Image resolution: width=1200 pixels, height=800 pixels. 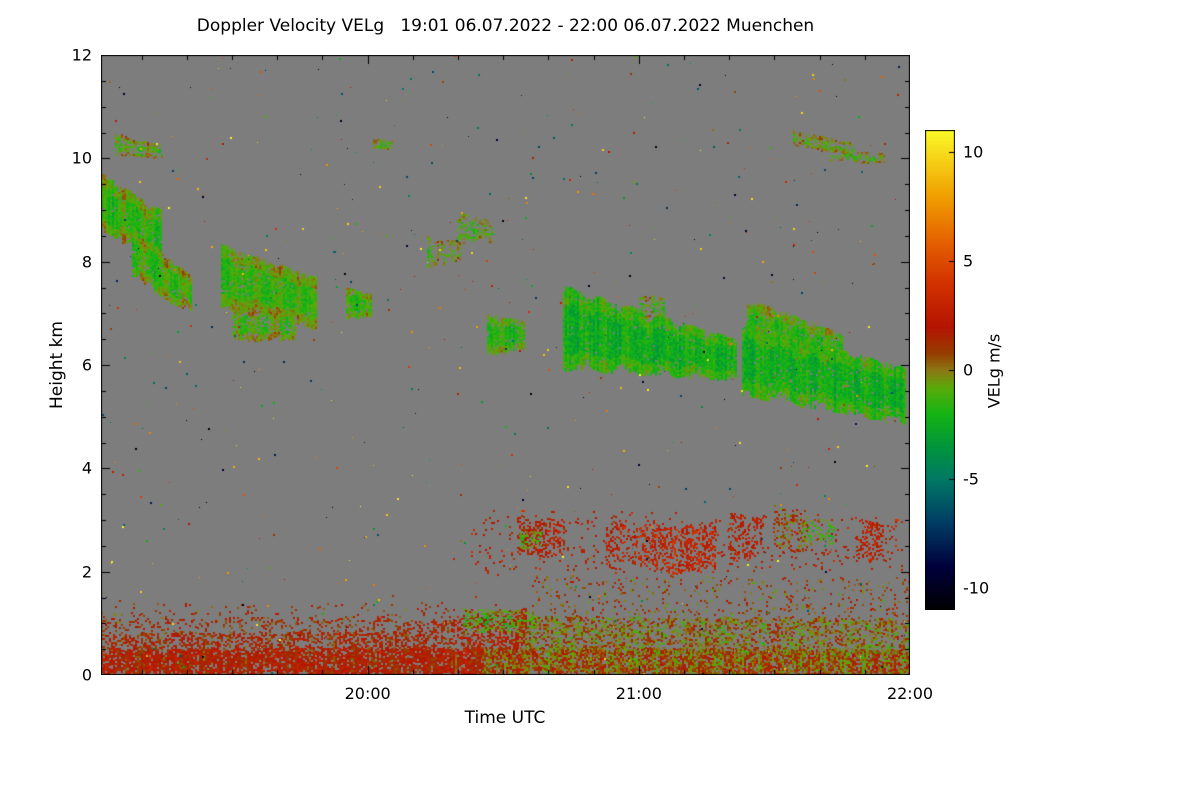 What do you see at coordinates (994, 371) in the screenshot?
I see `colorbar-label: VELg m/s` at bounding box center [994, 371].